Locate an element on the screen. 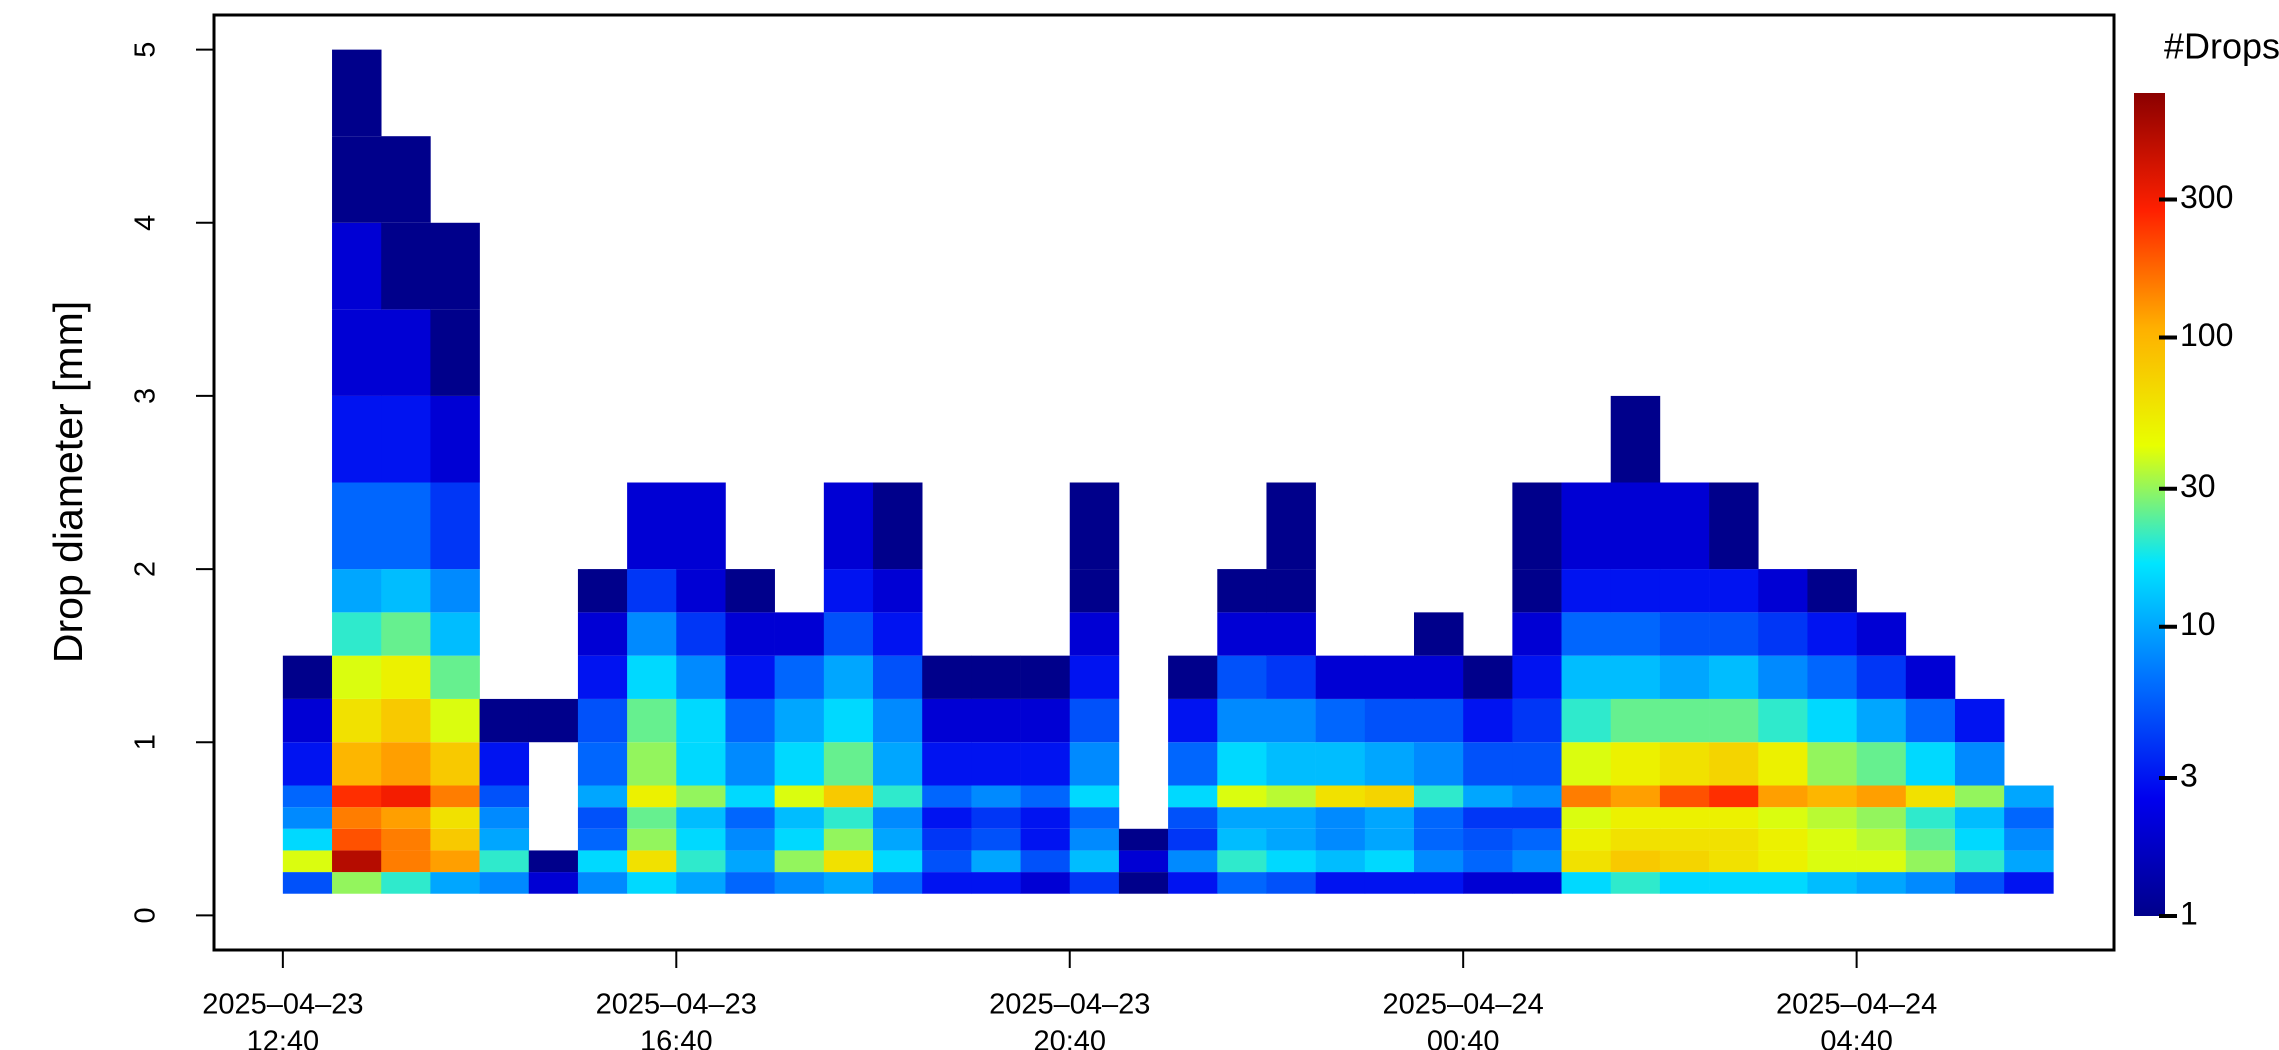 Image resolution: width=2279 pixels, height=1050 pixels. x-tick-label: 2025–04–23 is located at coordinates (1069, 1005).